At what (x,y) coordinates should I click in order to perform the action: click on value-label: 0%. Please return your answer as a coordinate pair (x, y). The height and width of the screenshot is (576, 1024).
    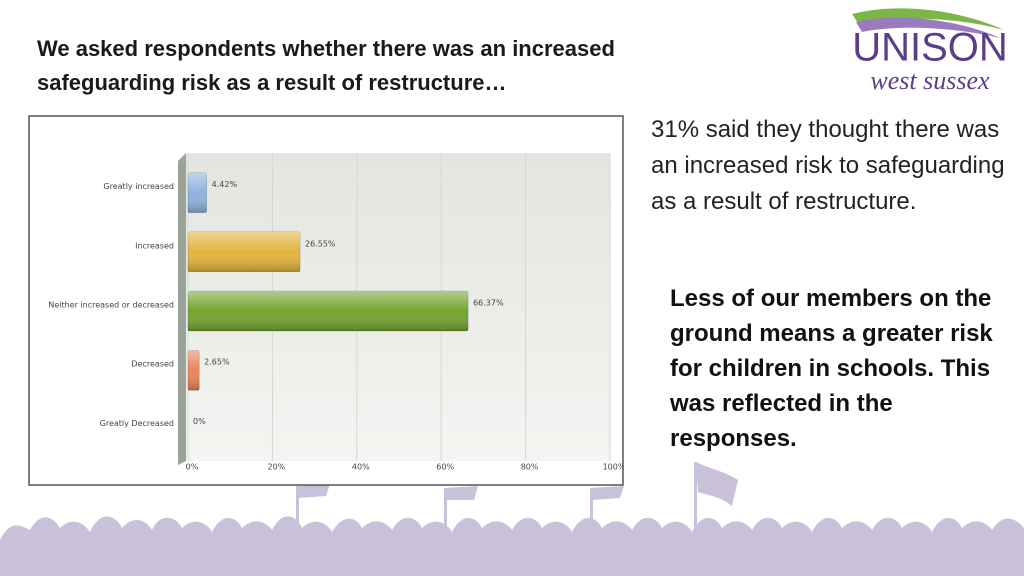
    Looking at the image, I should click on (199, 421).